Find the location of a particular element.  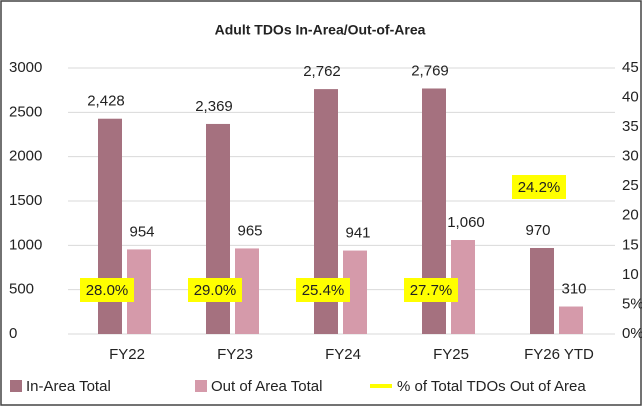

y-tick-label: 2000 is located at coordinates (25, 156).